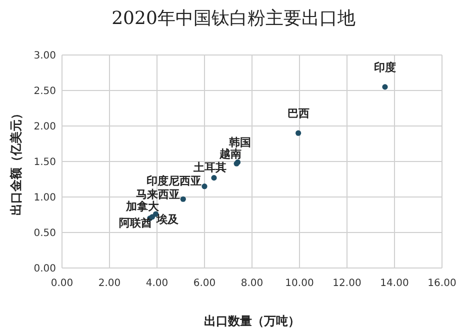  What do you see at coordinates (230, 154) in the screenshot?
I see `series-label: 越南` at bounding box center [230, 154].